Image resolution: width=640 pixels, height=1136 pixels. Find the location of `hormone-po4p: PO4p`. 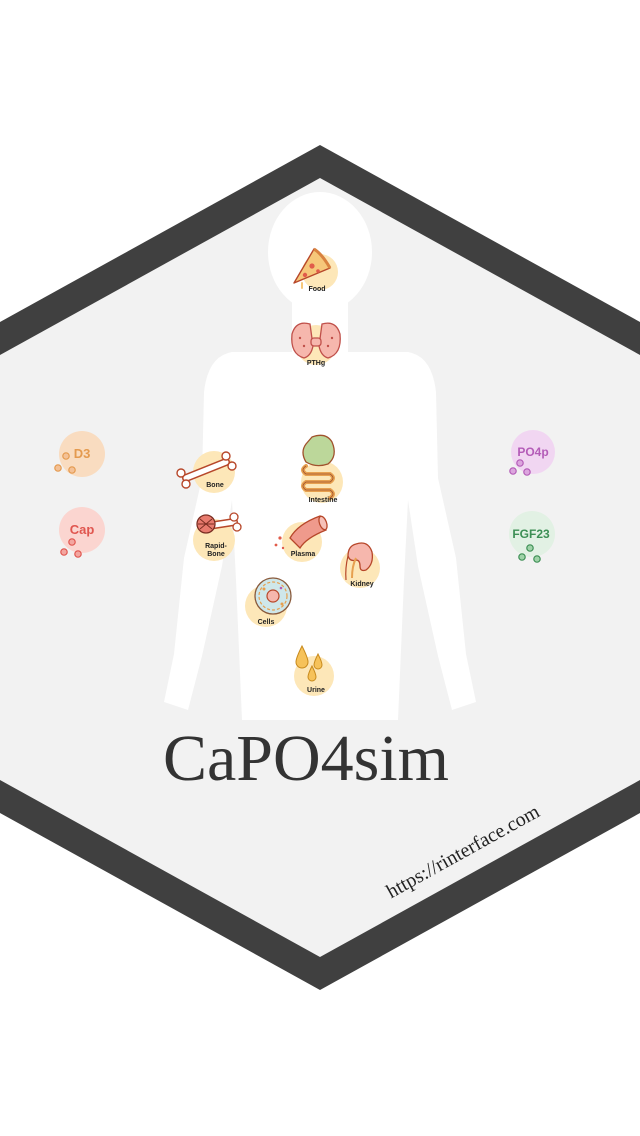

hormone-po4p: PO4p is located at coordinates (532, 453).